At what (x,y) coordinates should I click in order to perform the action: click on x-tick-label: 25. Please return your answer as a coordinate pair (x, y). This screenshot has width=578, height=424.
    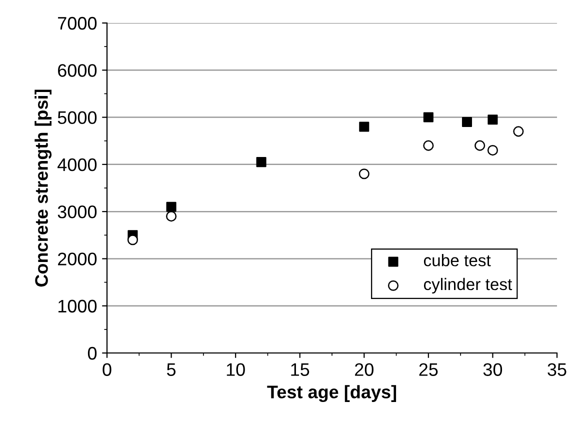
    Looking at the image, I should click on (428, 369).